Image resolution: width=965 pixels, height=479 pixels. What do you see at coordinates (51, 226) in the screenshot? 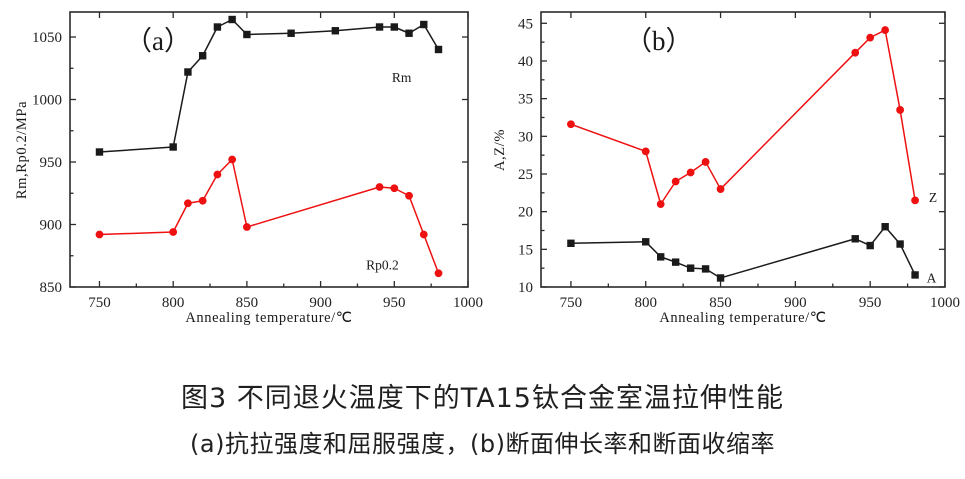
I see `y-tick-label: 900` at bounding box center [51, 226].